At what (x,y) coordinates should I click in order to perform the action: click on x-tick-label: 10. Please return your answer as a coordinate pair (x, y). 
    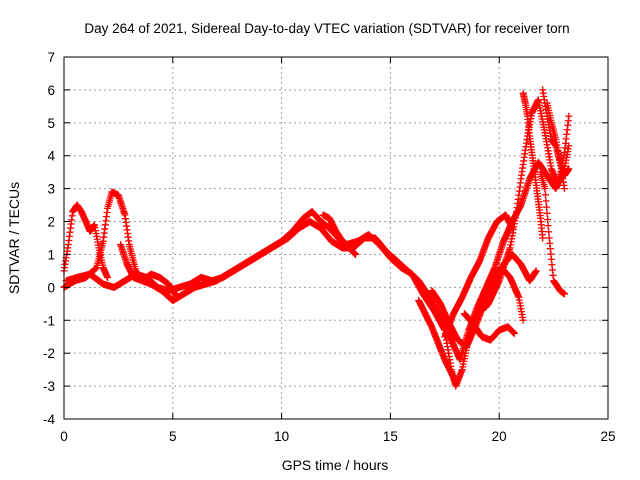
    Looking at the image, I should click on (281, 436).